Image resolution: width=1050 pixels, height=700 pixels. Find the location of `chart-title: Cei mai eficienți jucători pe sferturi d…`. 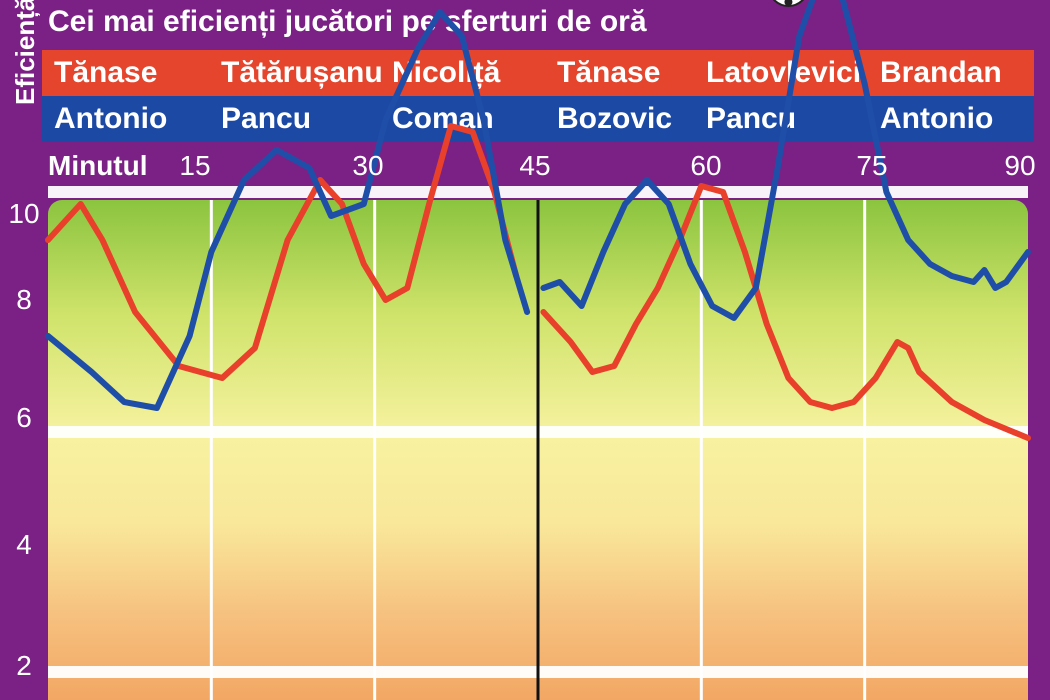

chart-title: Cei mai eficienți jucători pe sferturi d… is located at coordinates (347, 21).